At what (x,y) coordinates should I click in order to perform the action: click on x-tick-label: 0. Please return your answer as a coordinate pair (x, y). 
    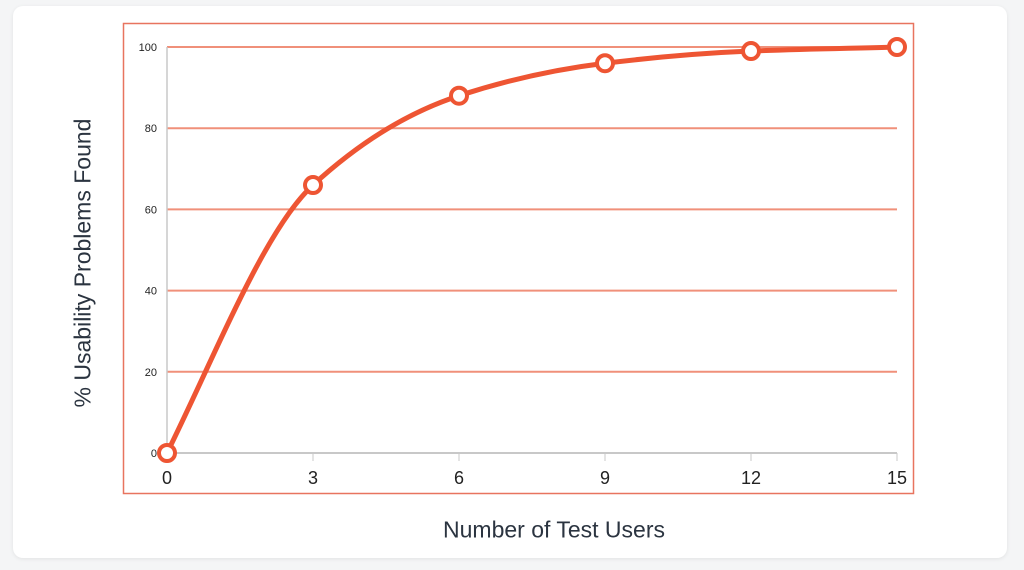
    Looking at the image, I should click on (167, 478).